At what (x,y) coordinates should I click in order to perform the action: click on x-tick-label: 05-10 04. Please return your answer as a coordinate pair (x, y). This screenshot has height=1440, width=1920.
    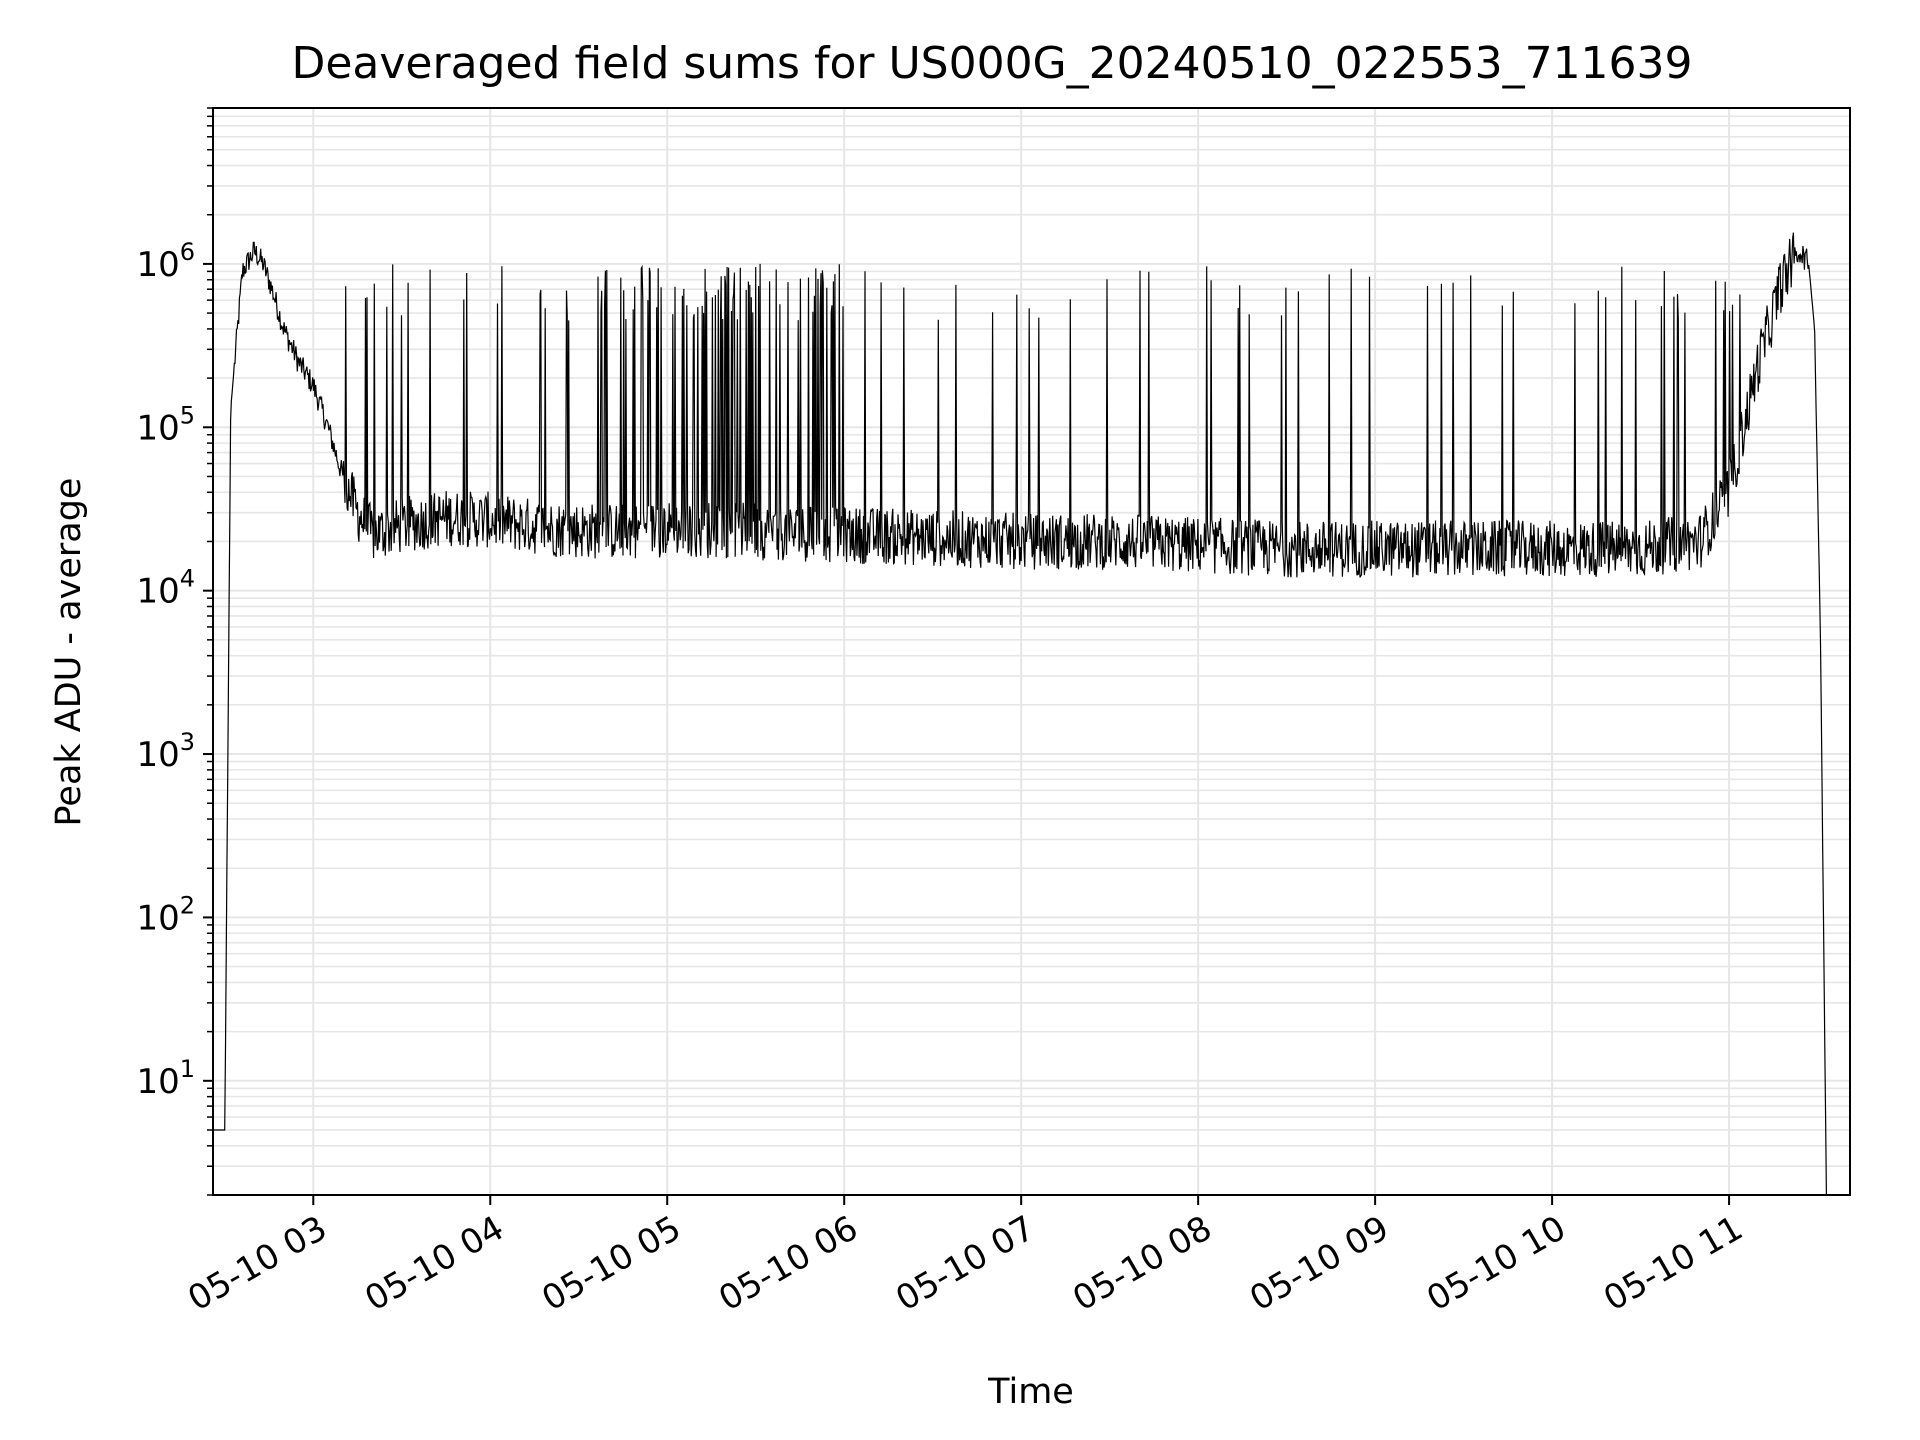
    Looking at the image, I should click on (434, 1263).